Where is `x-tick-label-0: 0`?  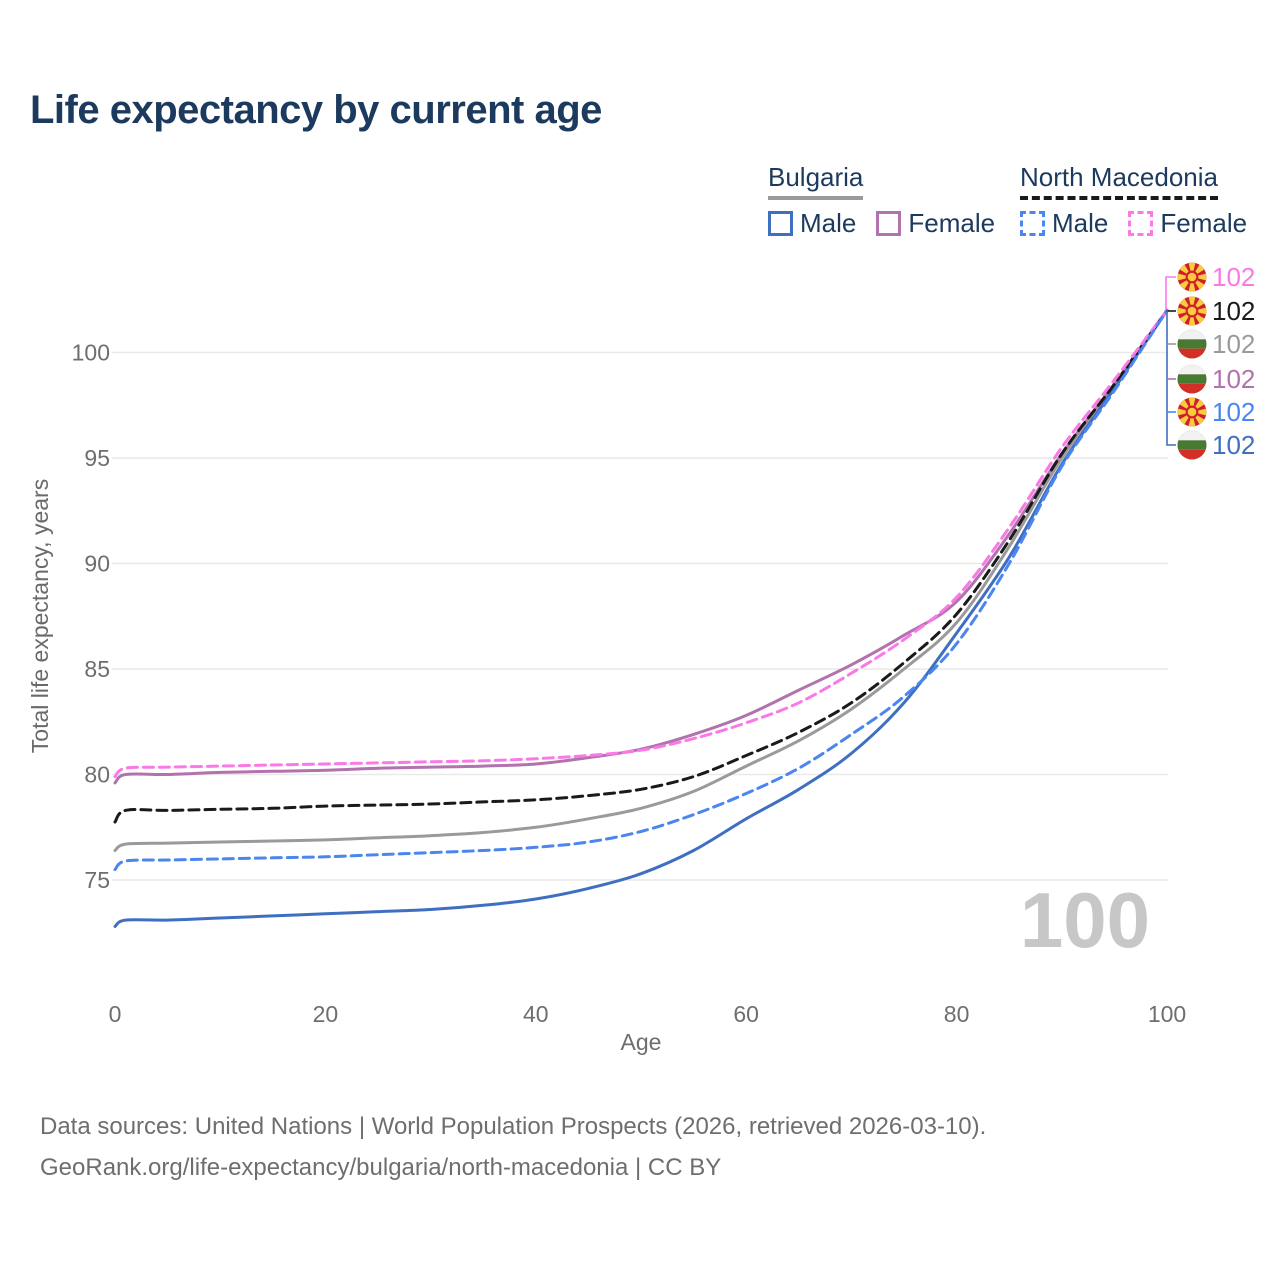
x-tick-label-0: 0 is located at coordinates (115, 1014).